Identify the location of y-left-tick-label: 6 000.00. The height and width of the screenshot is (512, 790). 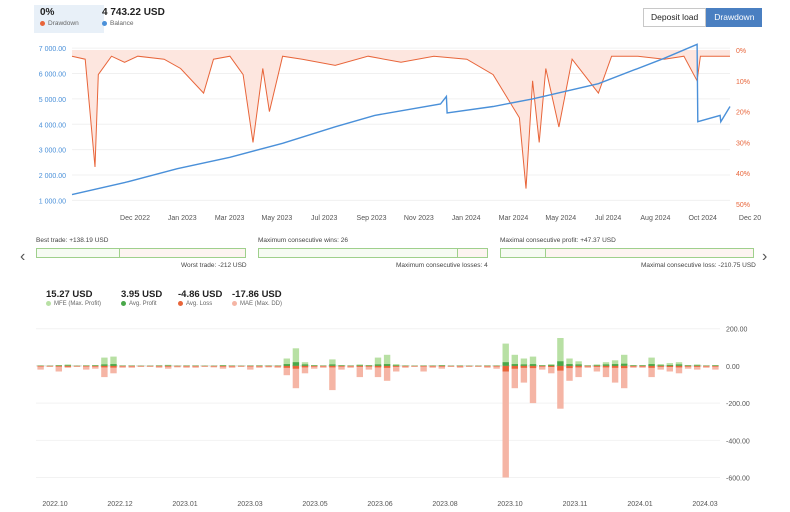
(52, 75).